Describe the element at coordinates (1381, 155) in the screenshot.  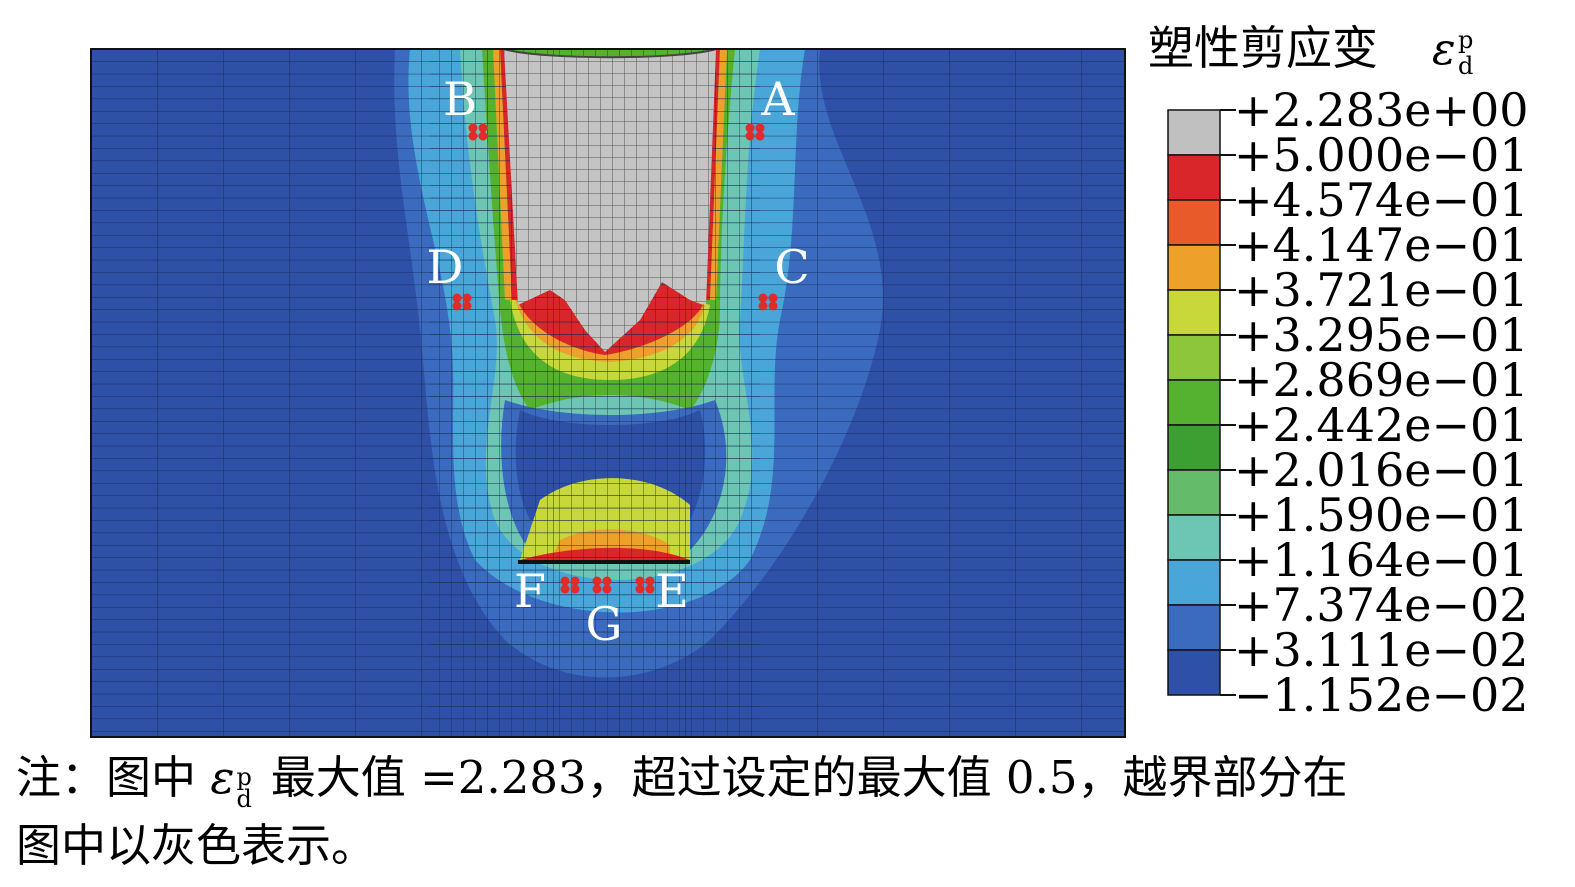
I see `legend-tick-label: +5.000e−01` at that location.